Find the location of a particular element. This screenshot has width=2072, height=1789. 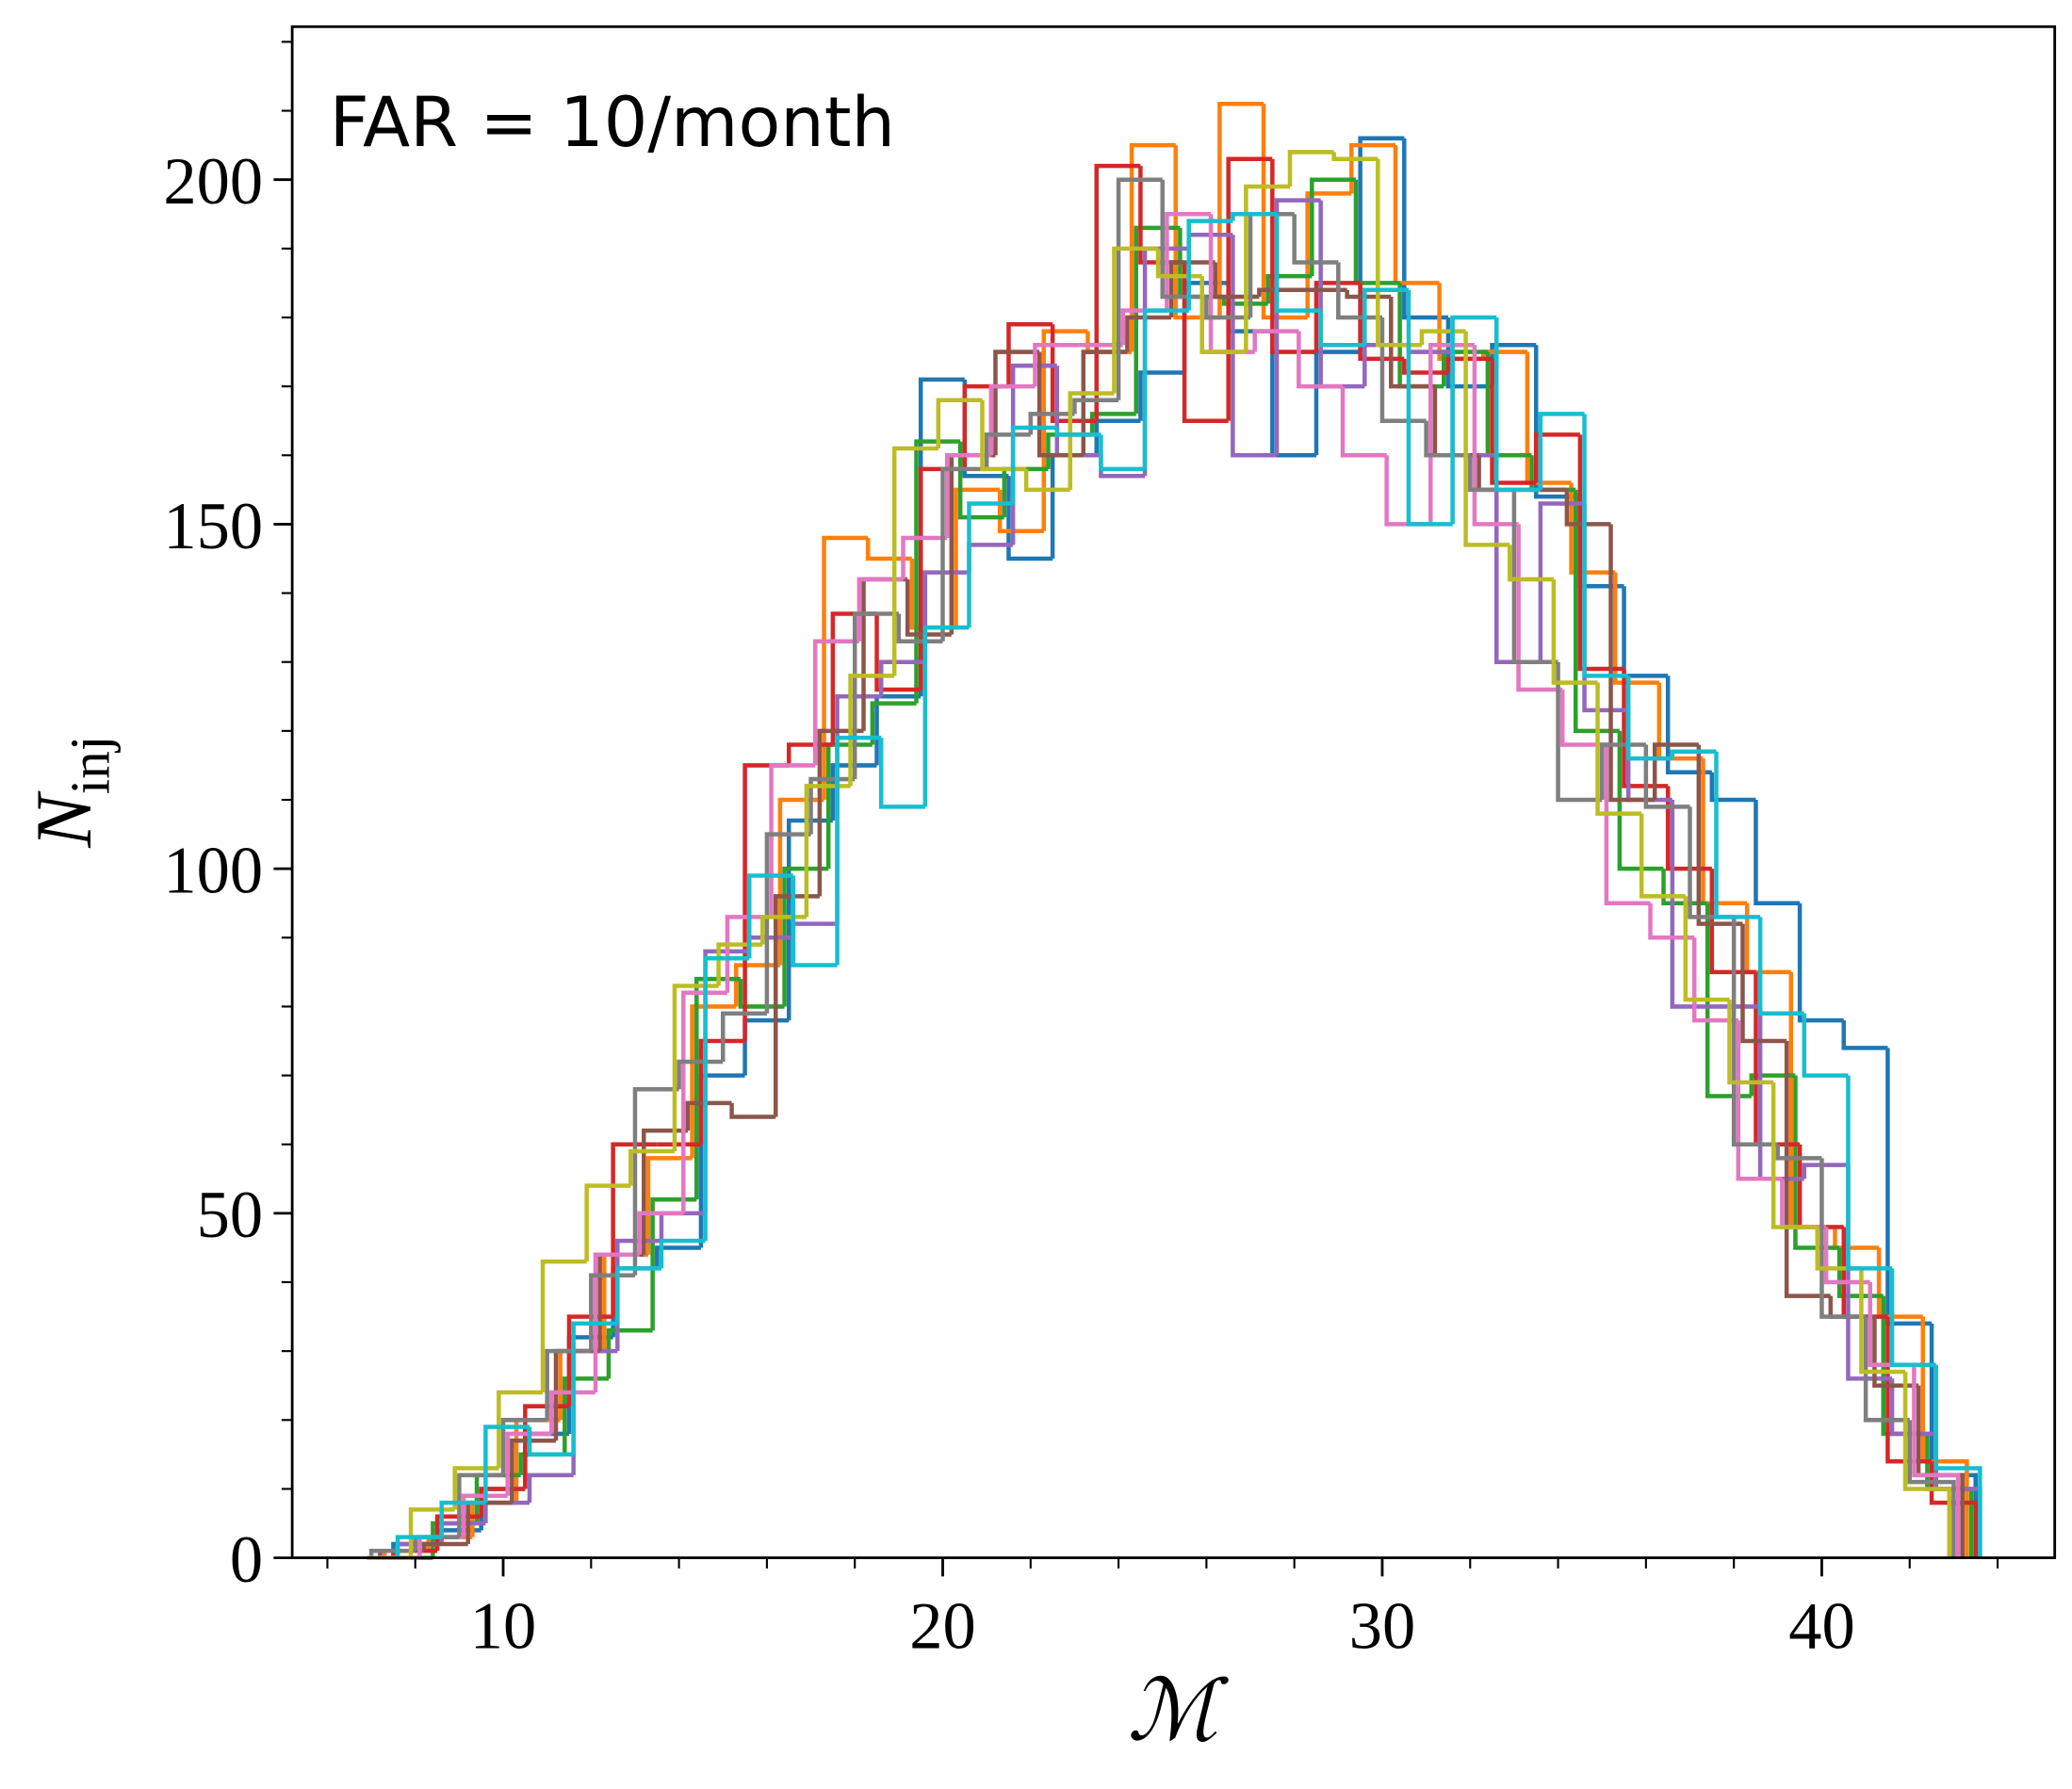

x-tick-label: 10 is located at coordinates (503, 1626).